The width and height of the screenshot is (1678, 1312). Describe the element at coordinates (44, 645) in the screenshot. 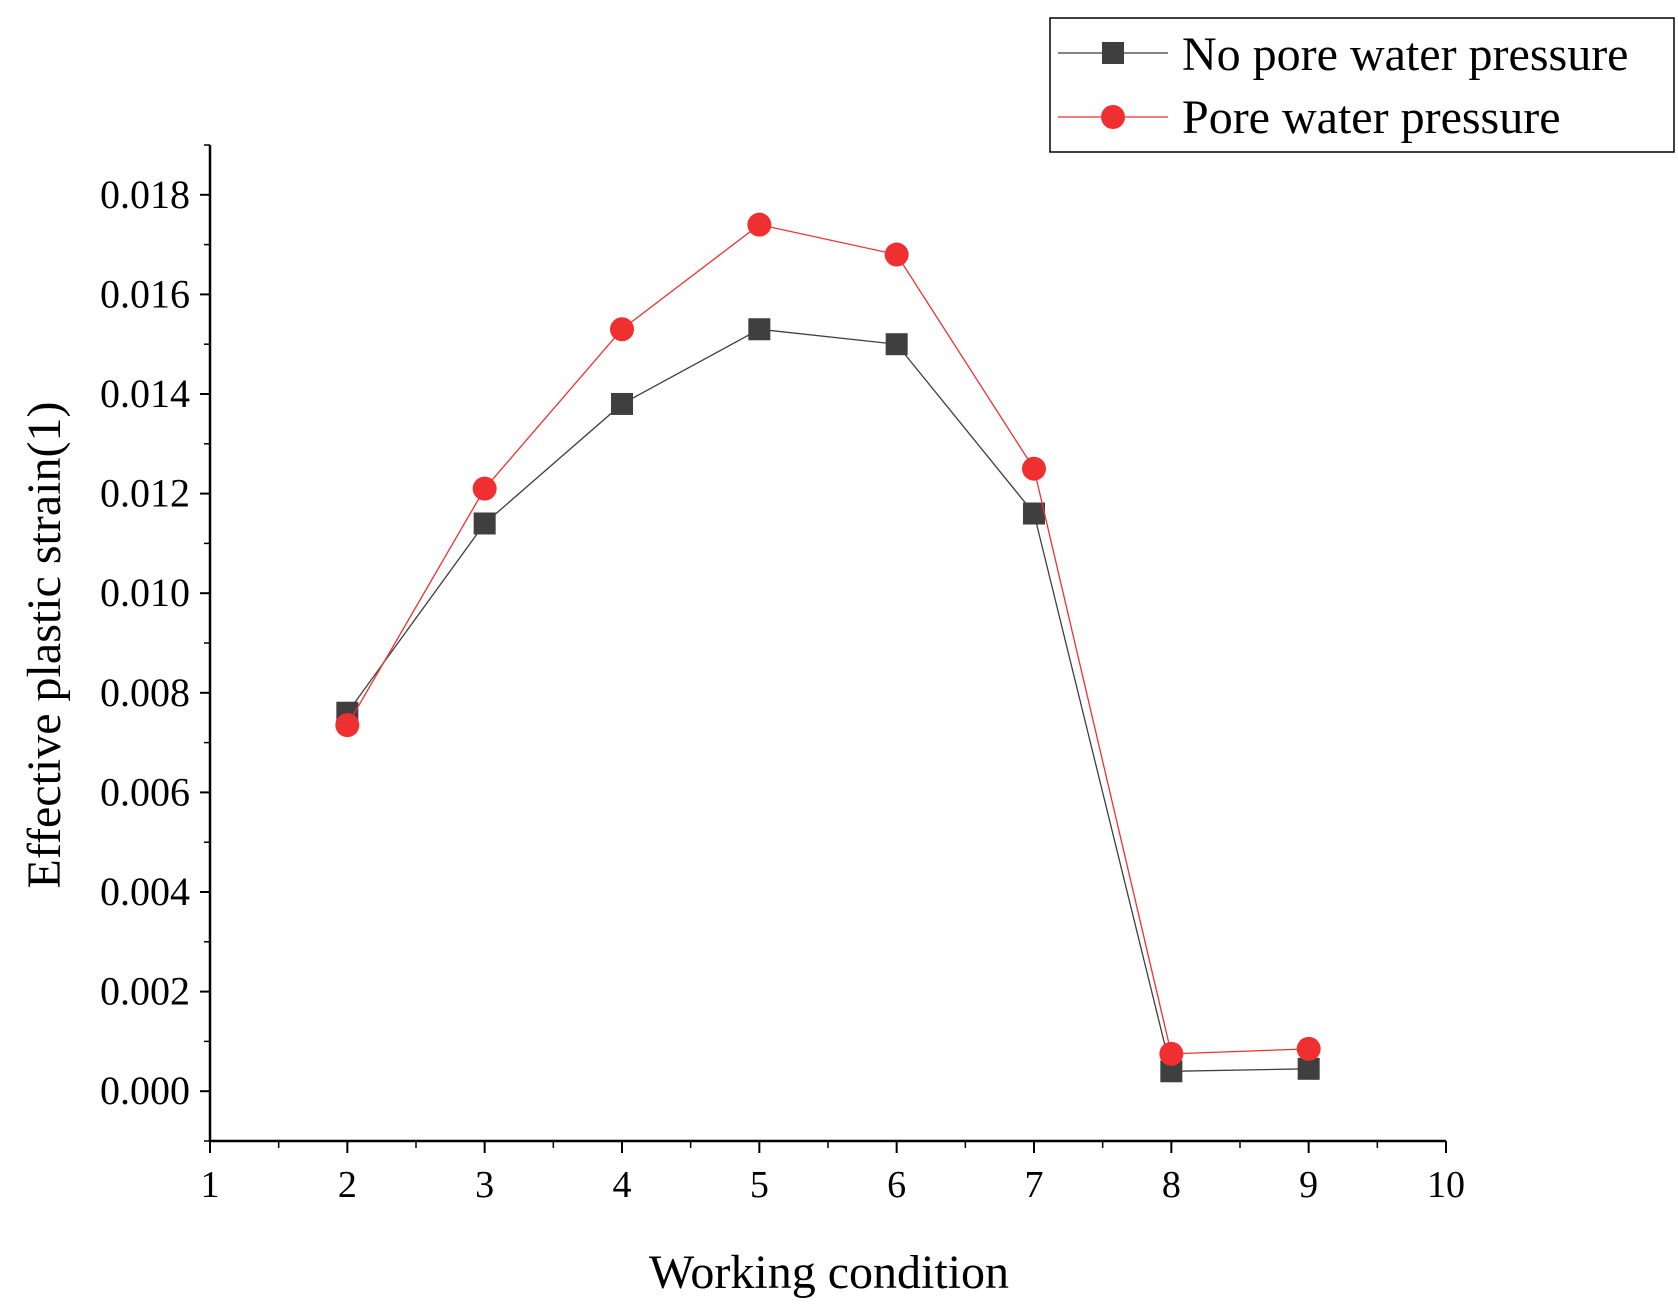

I see `y-axis-title: Effective plastic strain(1)` at that location.